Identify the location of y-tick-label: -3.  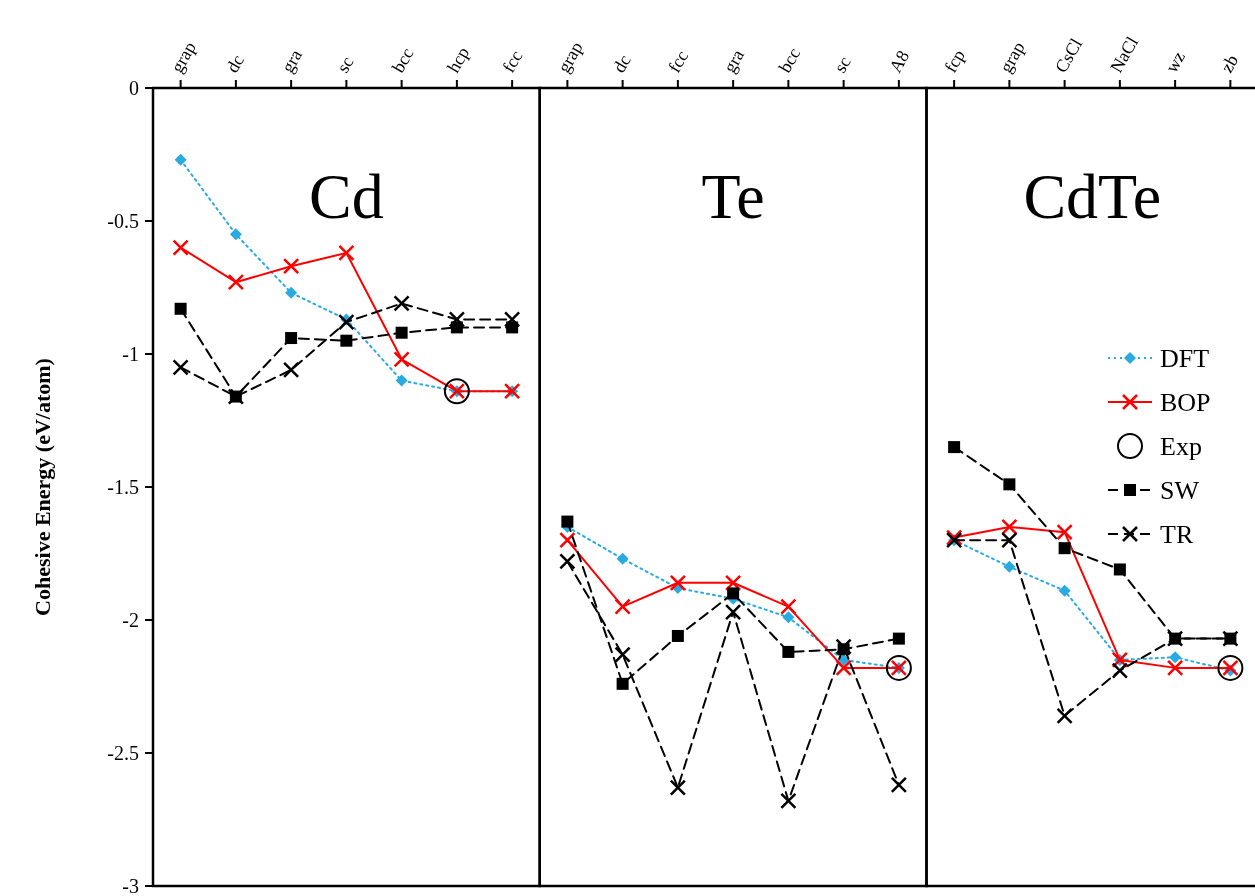
(130, 885).